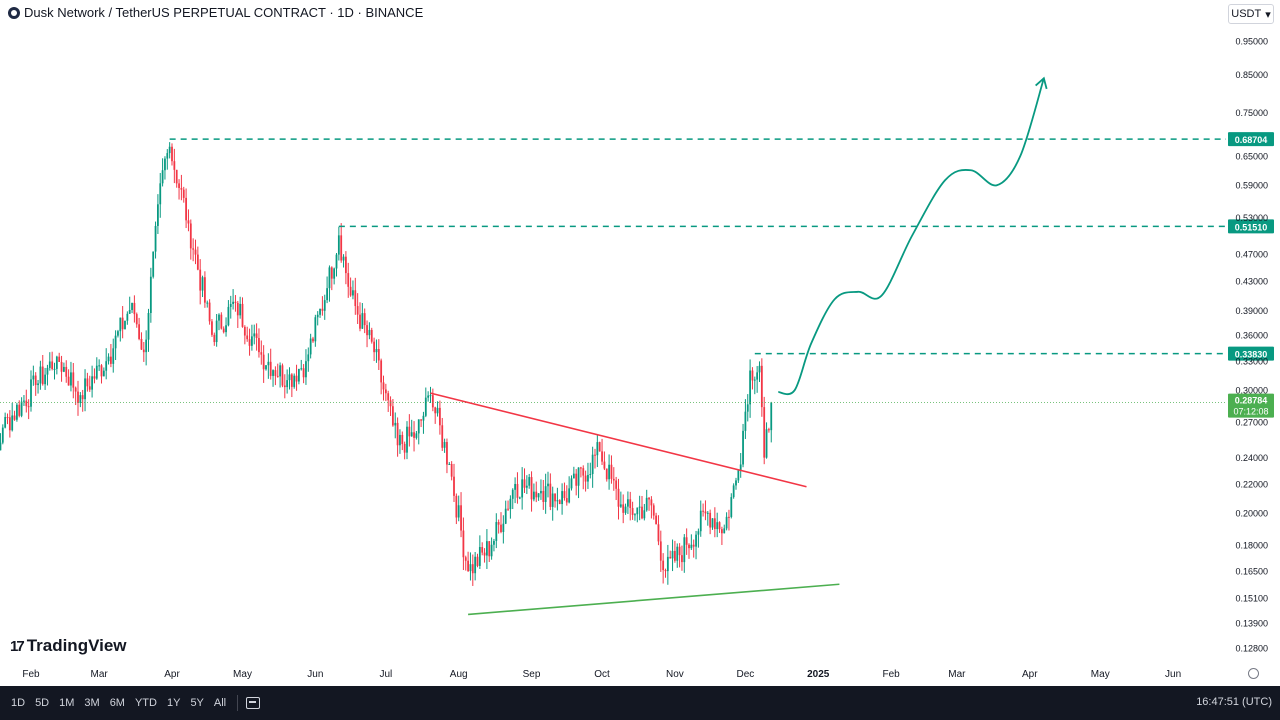 Image resolution: width=1280 pixels, height=720 pixels. I want to click on dusk-logo-icon, so click(14, 12).